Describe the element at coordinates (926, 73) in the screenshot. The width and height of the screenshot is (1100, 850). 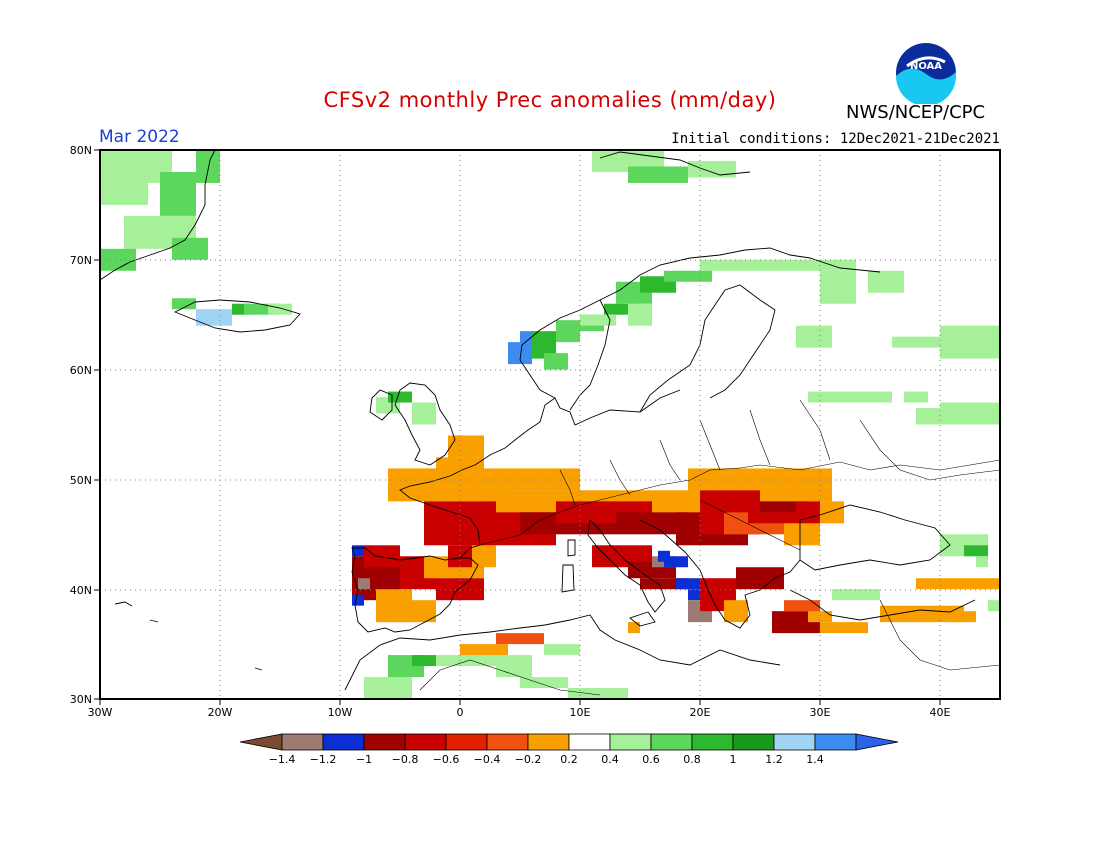
I see `noaa-logo-icon: NOAA` at that location.